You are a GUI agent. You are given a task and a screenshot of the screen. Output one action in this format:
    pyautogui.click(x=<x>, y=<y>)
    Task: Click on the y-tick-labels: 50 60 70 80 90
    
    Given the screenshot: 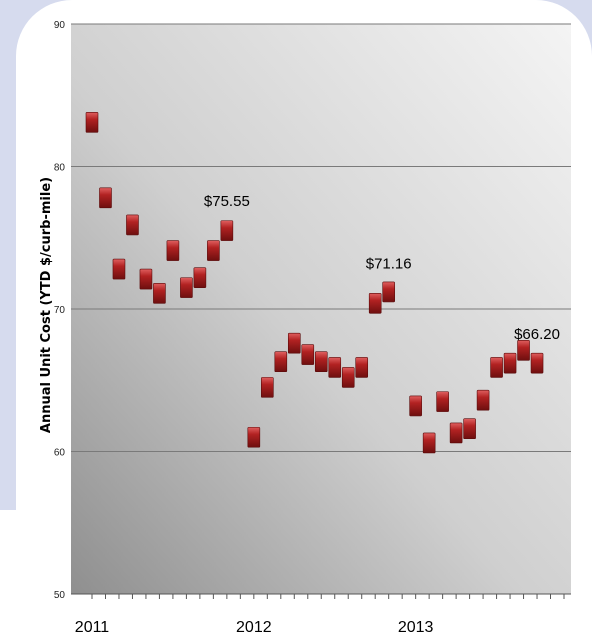 What is the action you would take?
    pyautogui.click(x=60, y=310)
    